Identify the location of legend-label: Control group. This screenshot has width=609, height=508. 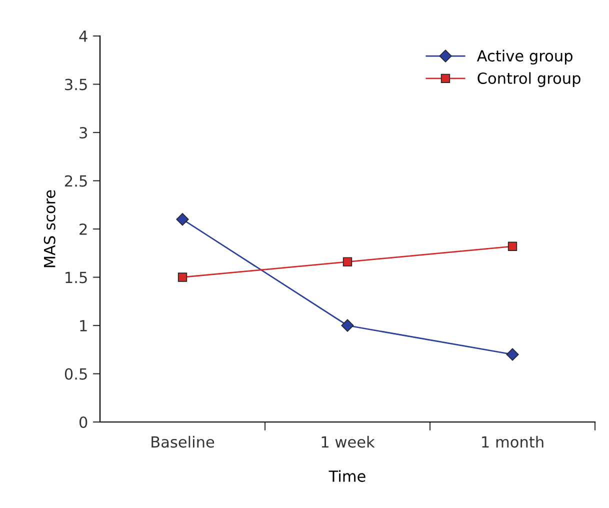
(529, 79).